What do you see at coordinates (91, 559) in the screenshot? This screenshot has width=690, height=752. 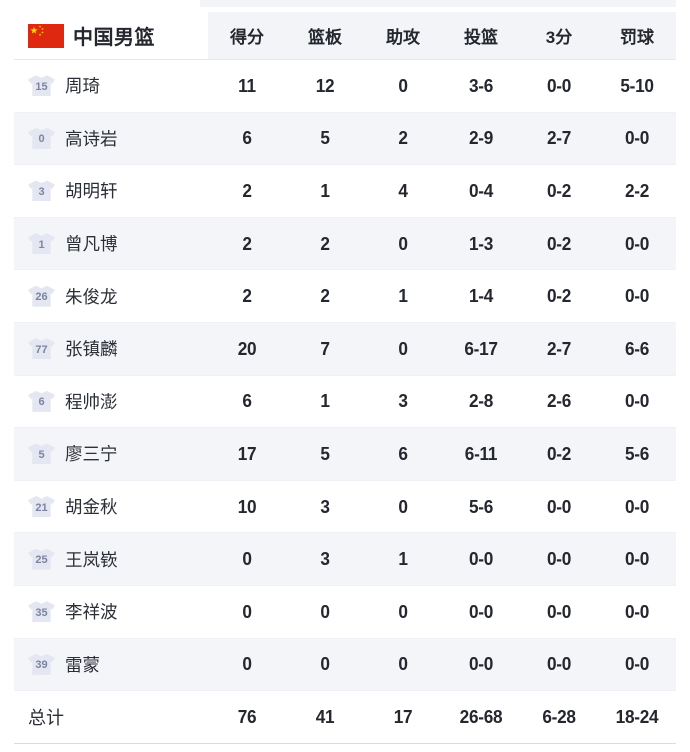 I see `player-name: 王岚嵚` at bounding box center [91, 559].